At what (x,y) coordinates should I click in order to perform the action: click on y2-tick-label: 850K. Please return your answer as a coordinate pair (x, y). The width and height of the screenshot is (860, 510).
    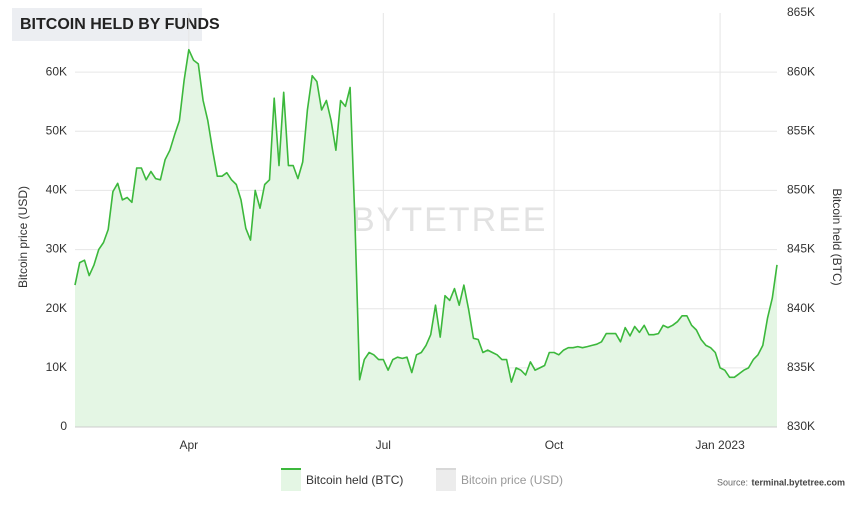
    Looking at the image, I should click on (801, 190).